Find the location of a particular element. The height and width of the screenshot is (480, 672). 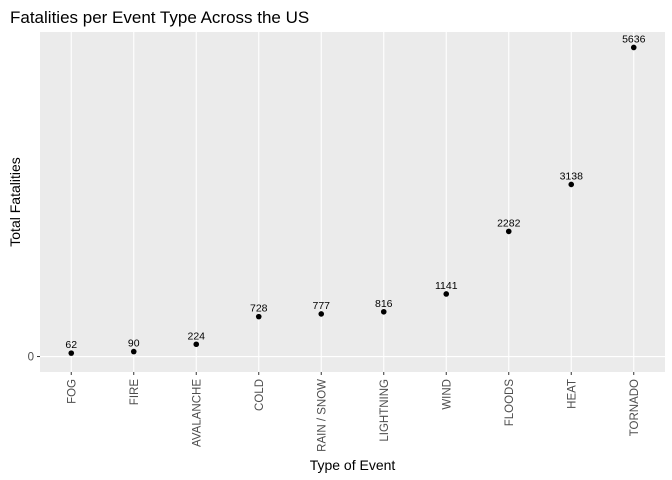

data-label: 90 is located at coordinates (134, 344).